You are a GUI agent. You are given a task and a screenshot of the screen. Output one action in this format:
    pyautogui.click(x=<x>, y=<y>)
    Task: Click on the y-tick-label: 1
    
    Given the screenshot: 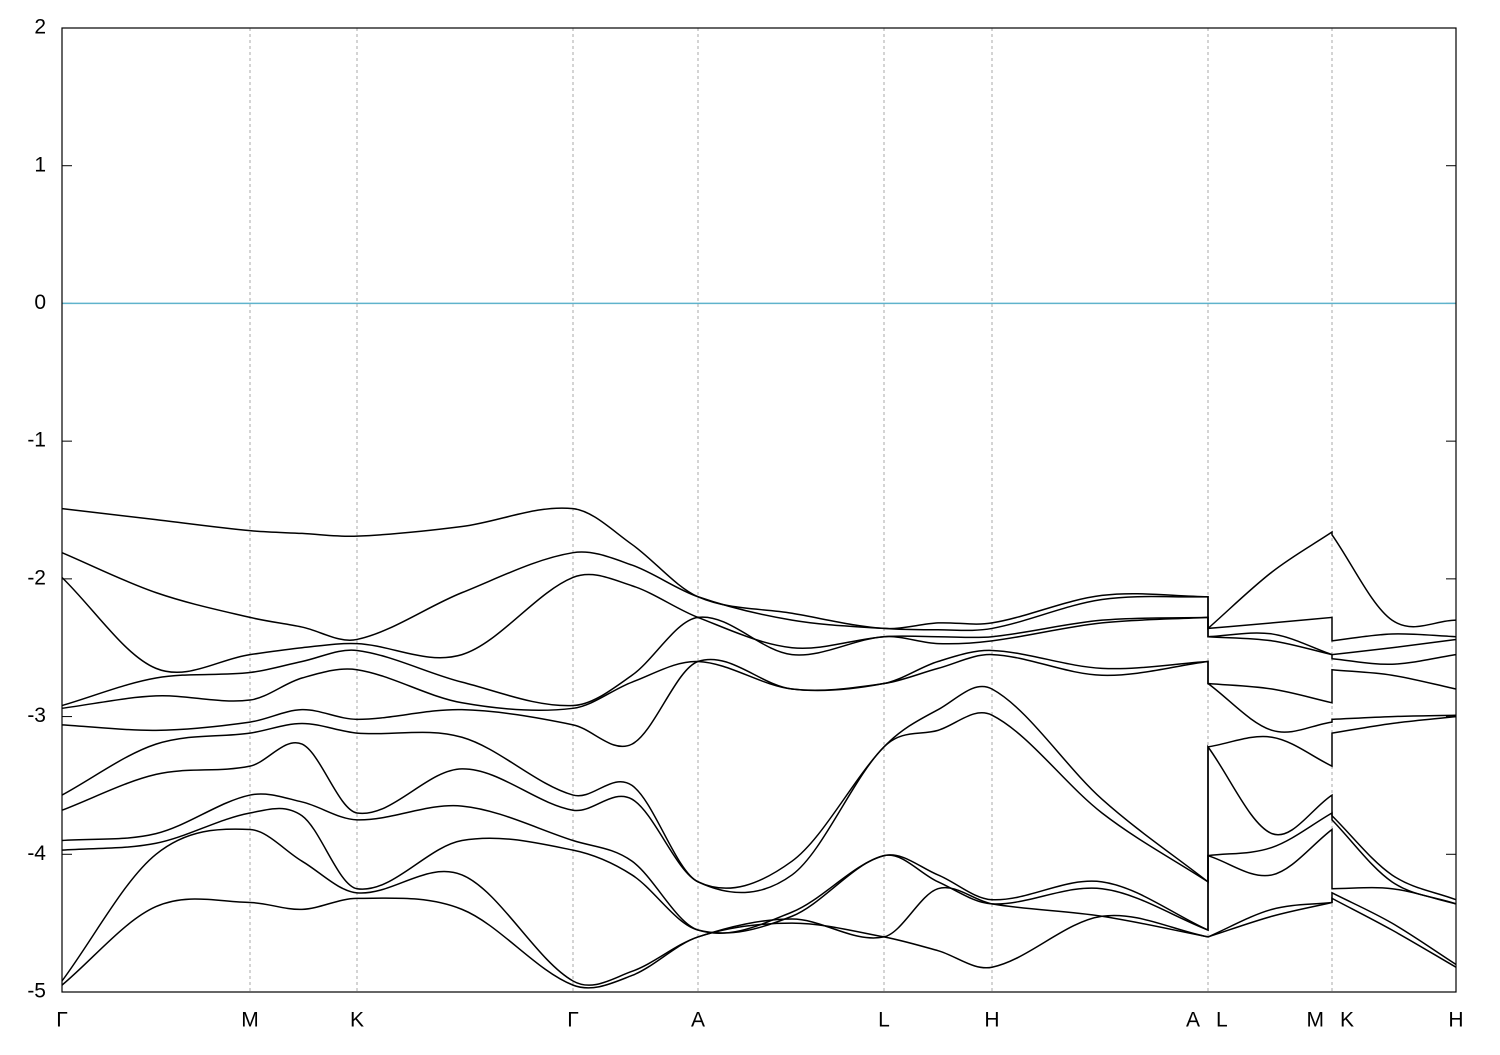 What is the action you would take?
    pyautogui.click(x=40, y=164)
    